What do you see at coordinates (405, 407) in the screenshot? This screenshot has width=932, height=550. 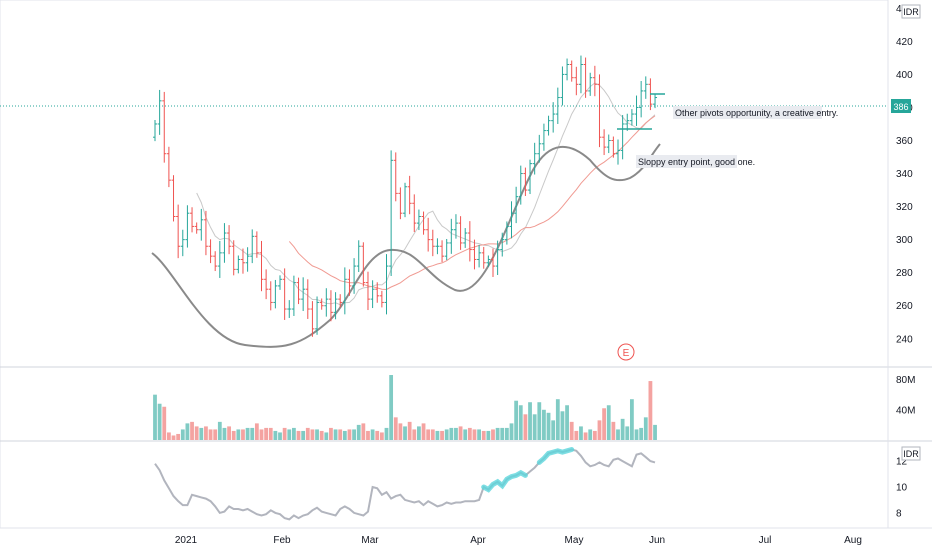 I see `volume-bars` at bounding box center [405, 407].